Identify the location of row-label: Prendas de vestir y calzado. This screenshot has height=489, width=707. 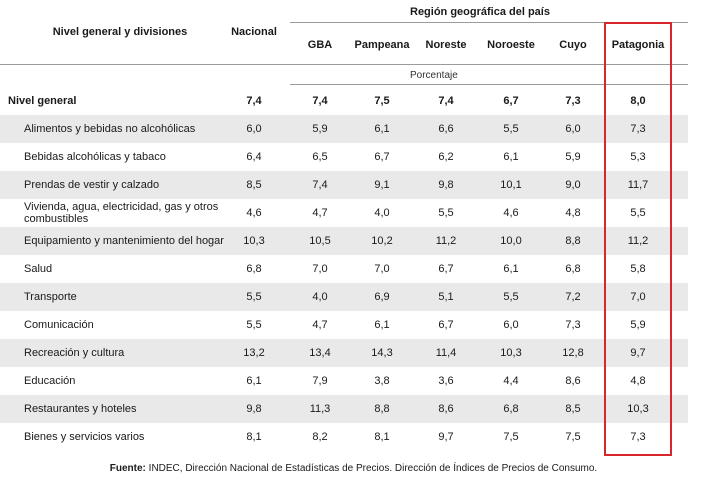
(92, 185).